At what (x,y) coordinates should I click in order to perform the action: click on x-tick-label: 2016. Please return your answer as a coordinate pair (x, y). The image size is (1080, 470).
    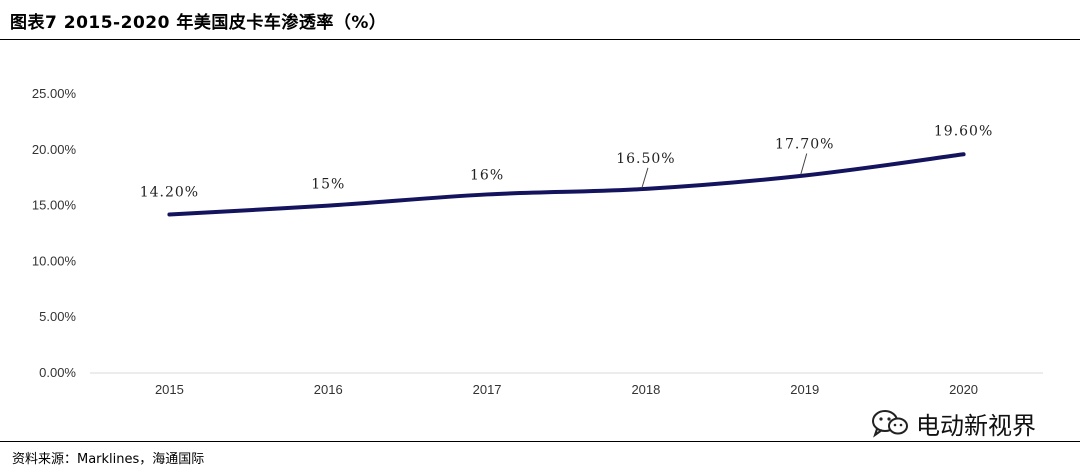
    Looking at the image, I should click on (328, 389).